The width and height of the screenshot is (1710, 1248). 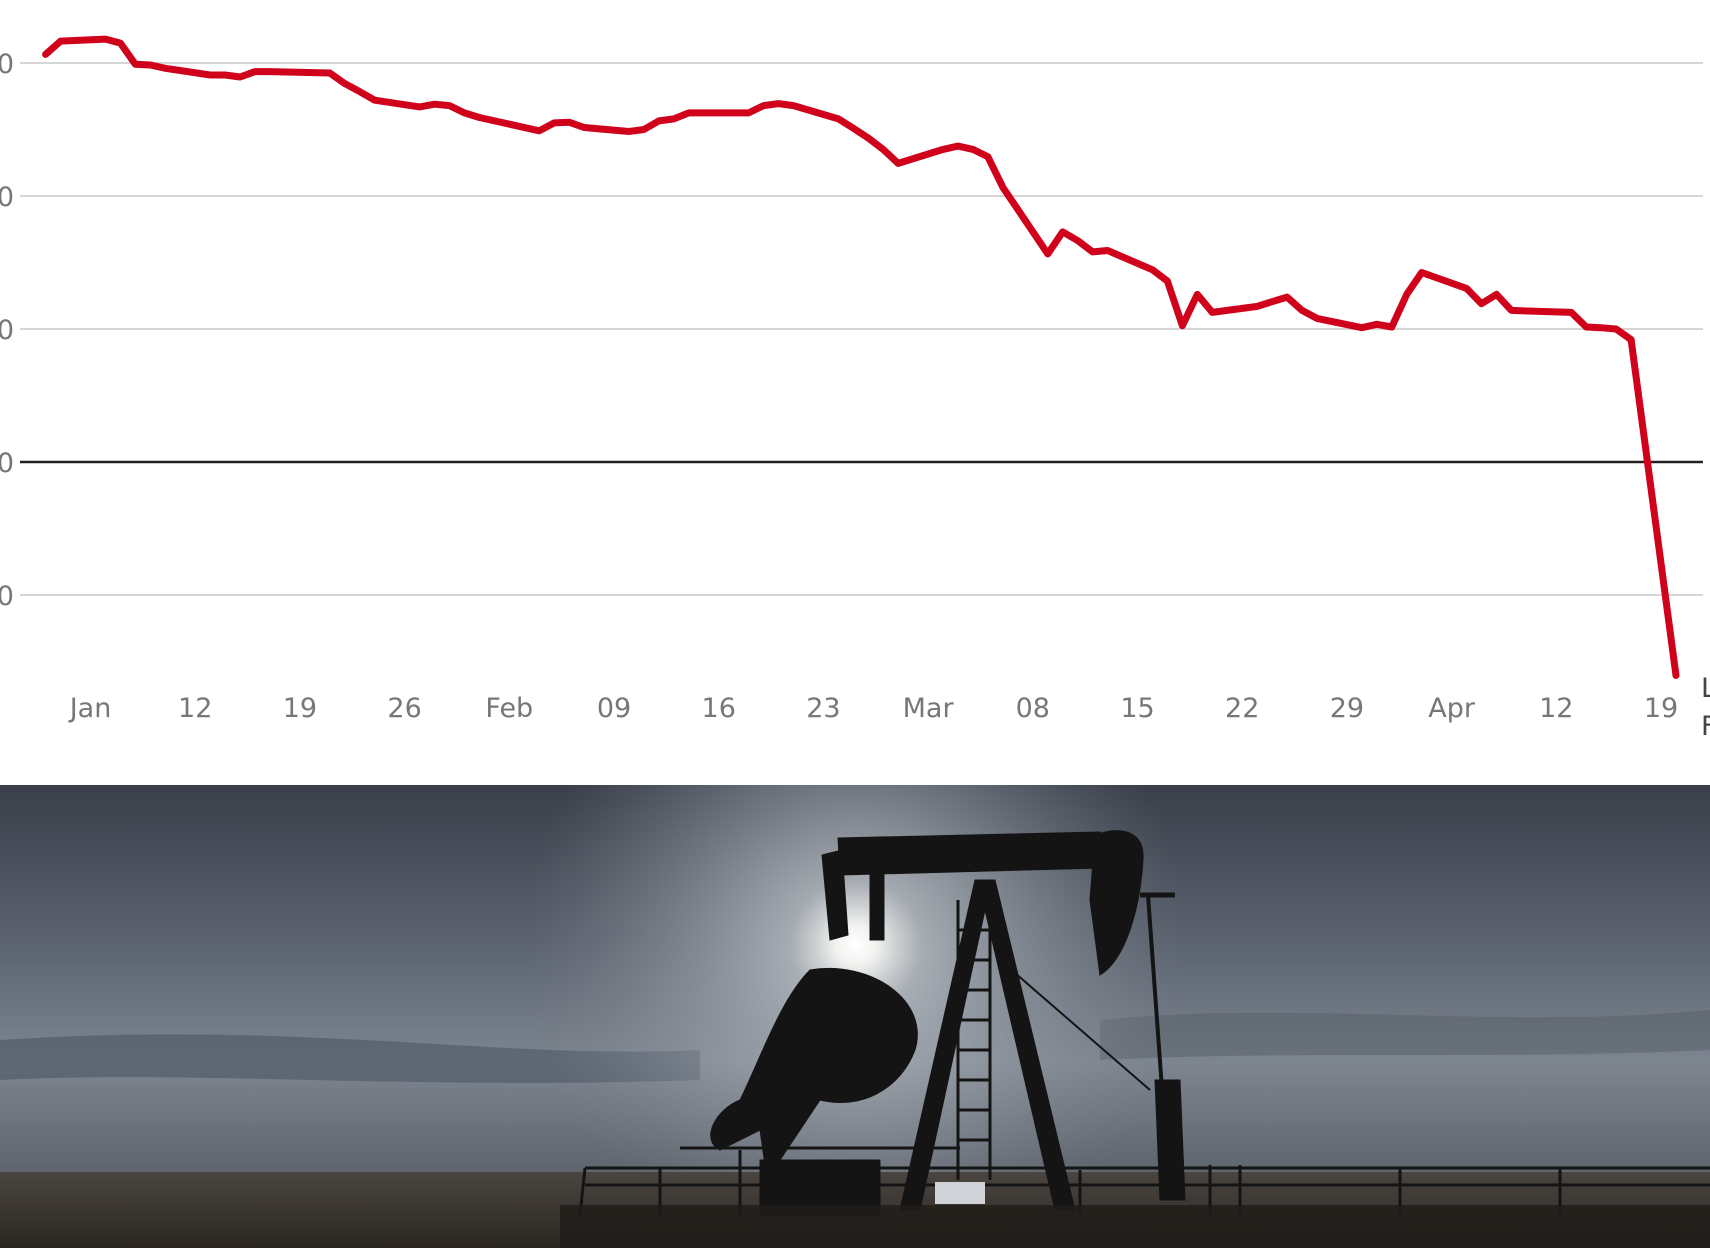 What do you see at coordinates (873, 708) in the screenshot?
I see `x-axis-labels: Jan 12 19 26 Feb 09 16 23 Mar 08 15 22 29 Apr 12 19` at bounding box center [873, 708].